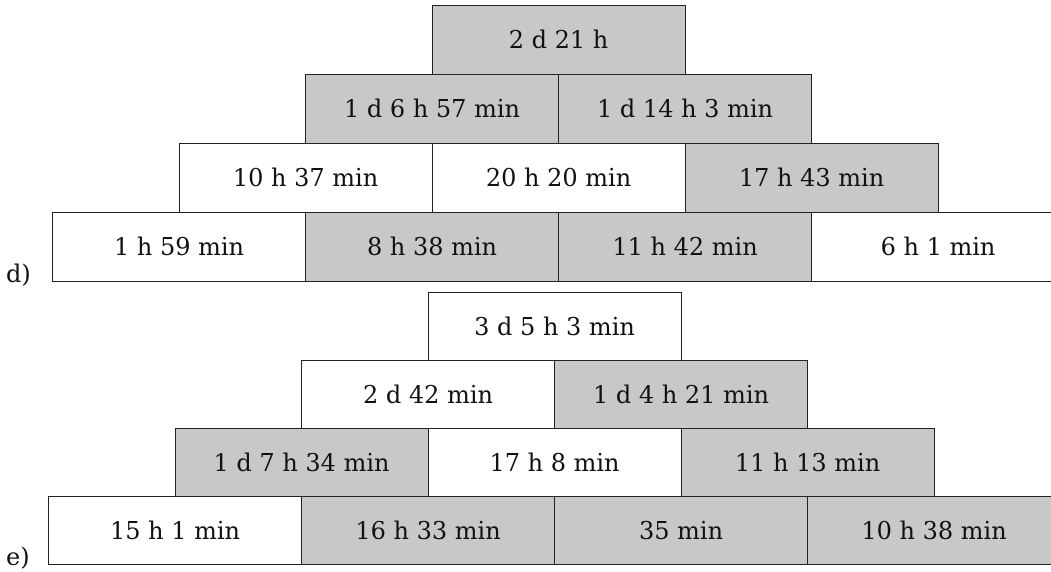  I want to click on exercise-label: d), so click(18, 274).